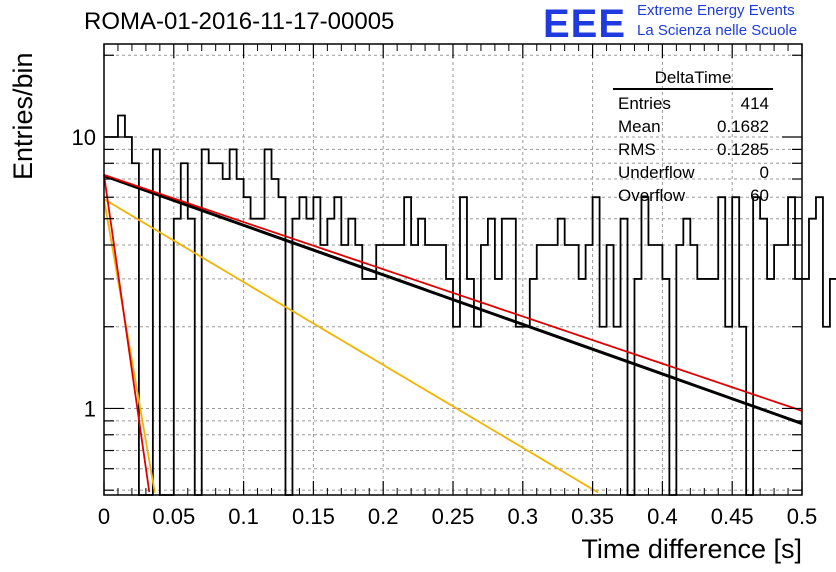  I want to click on stat-label: RMS, so click(637, 149).